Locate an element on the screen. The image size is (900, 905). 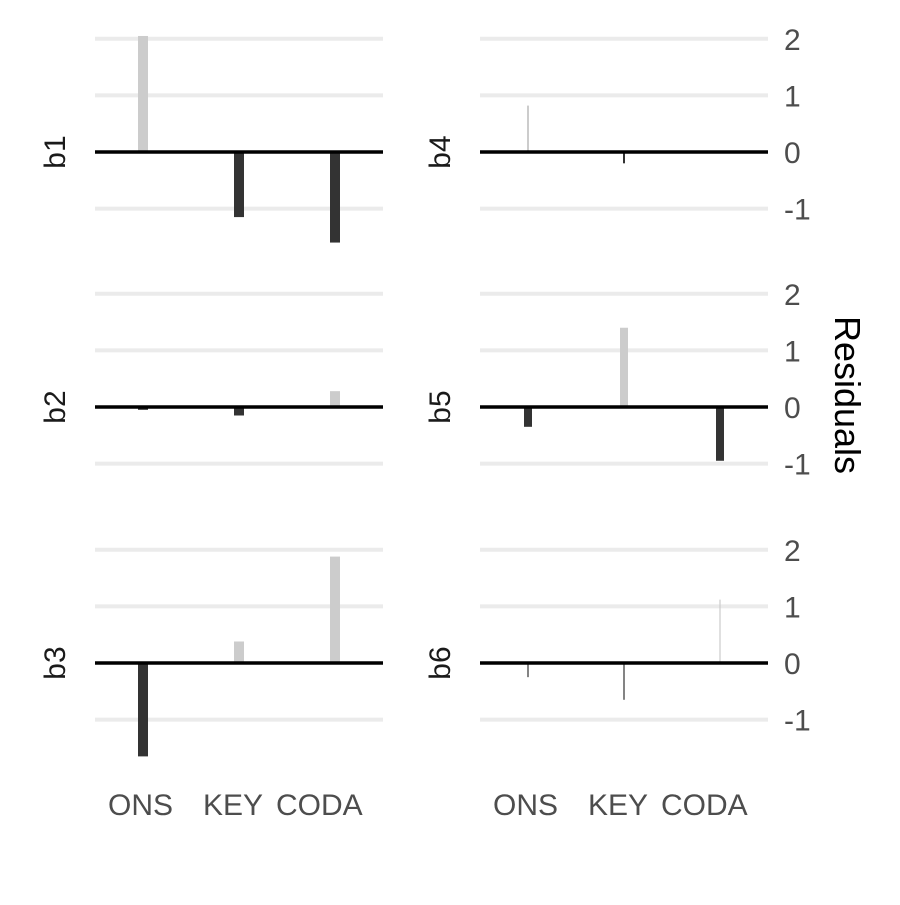
y-tick-label-b5-1: 1 is located at coordinates (792, 351).